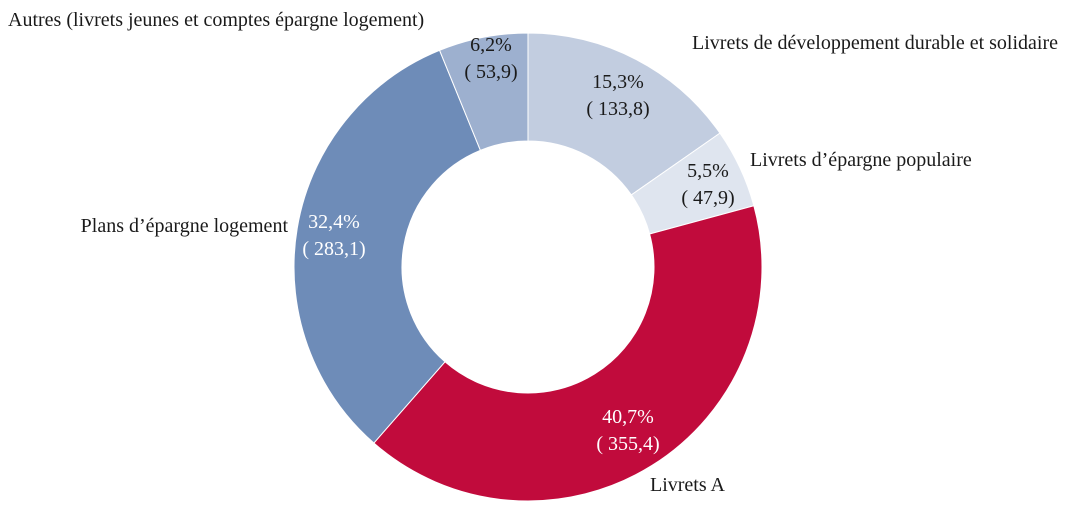 This screenshot has width=1072, height=515. What do you see at coordinates (627, 444) in the screenshot?
I see `slice-value-label: ( 355,4)` at bounding box center [627, 444].